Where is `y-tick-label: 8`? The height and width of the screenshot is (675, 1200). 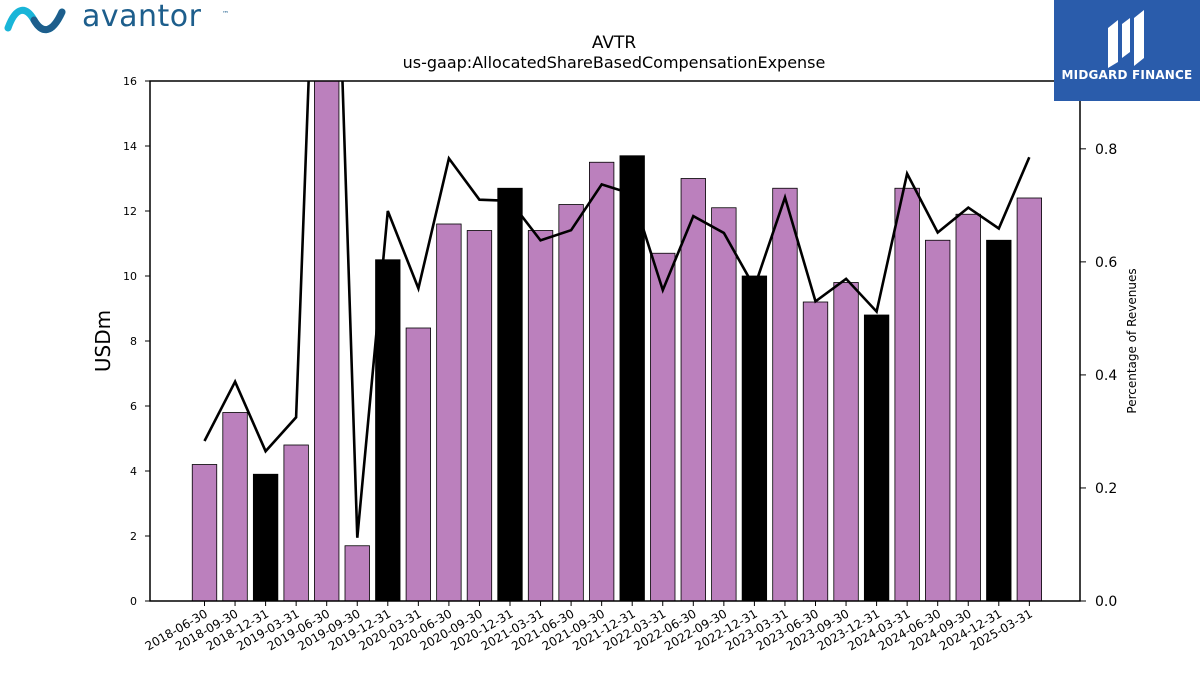
y-tick-label: 8 is located at coordinates (133, 341).